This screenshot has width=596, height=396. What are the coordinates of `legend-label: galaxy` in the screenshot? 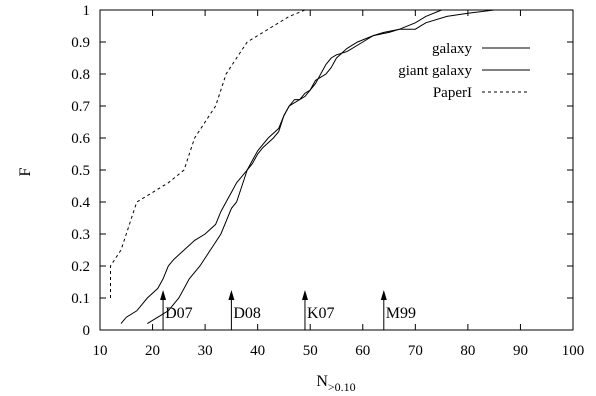 It's located at (452, 49).